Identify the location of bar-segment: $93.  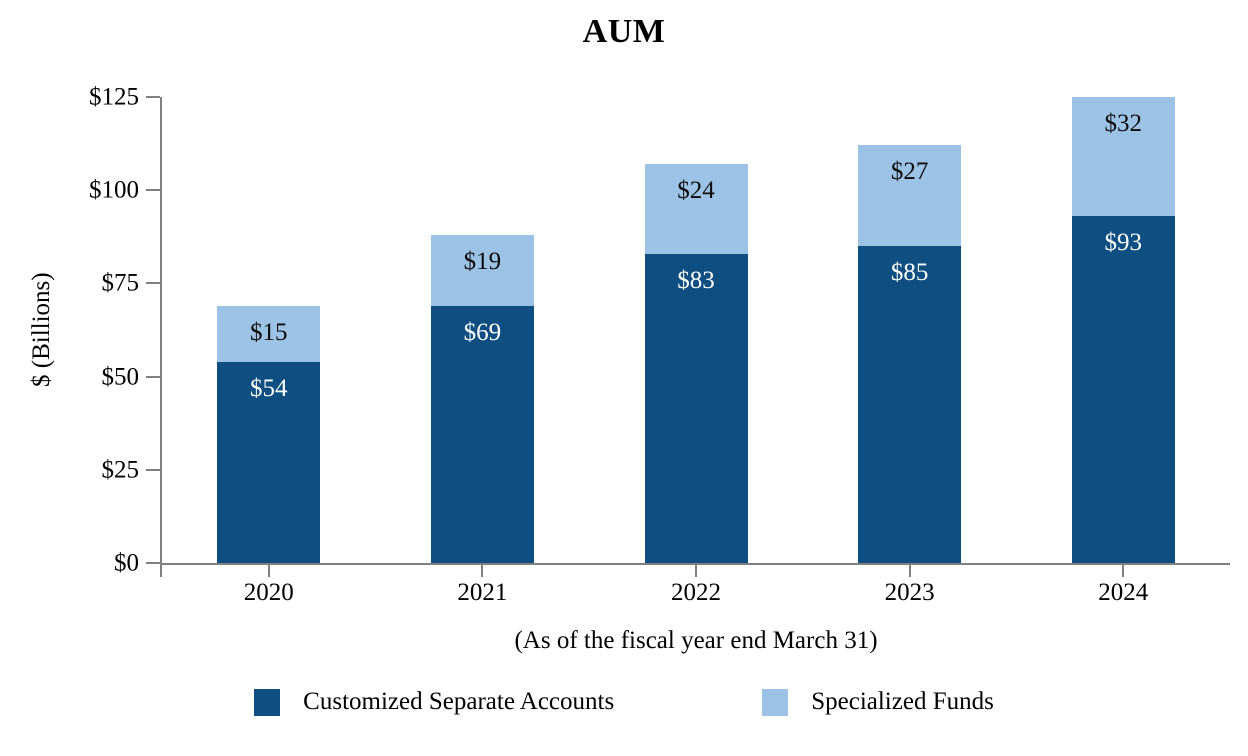
(1123, 389).